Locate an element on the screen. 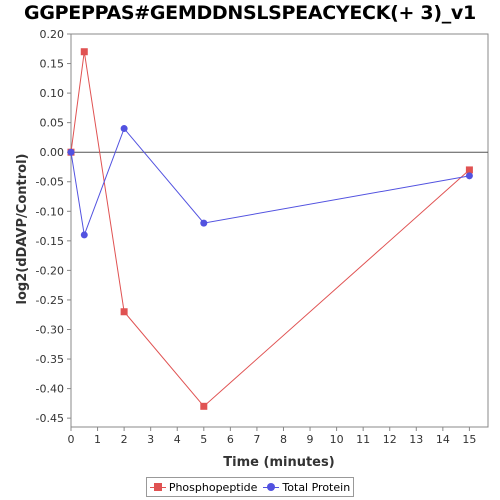 The image size is (500, 500). x-tick-label: 11 is located at coordinates (363, 439).